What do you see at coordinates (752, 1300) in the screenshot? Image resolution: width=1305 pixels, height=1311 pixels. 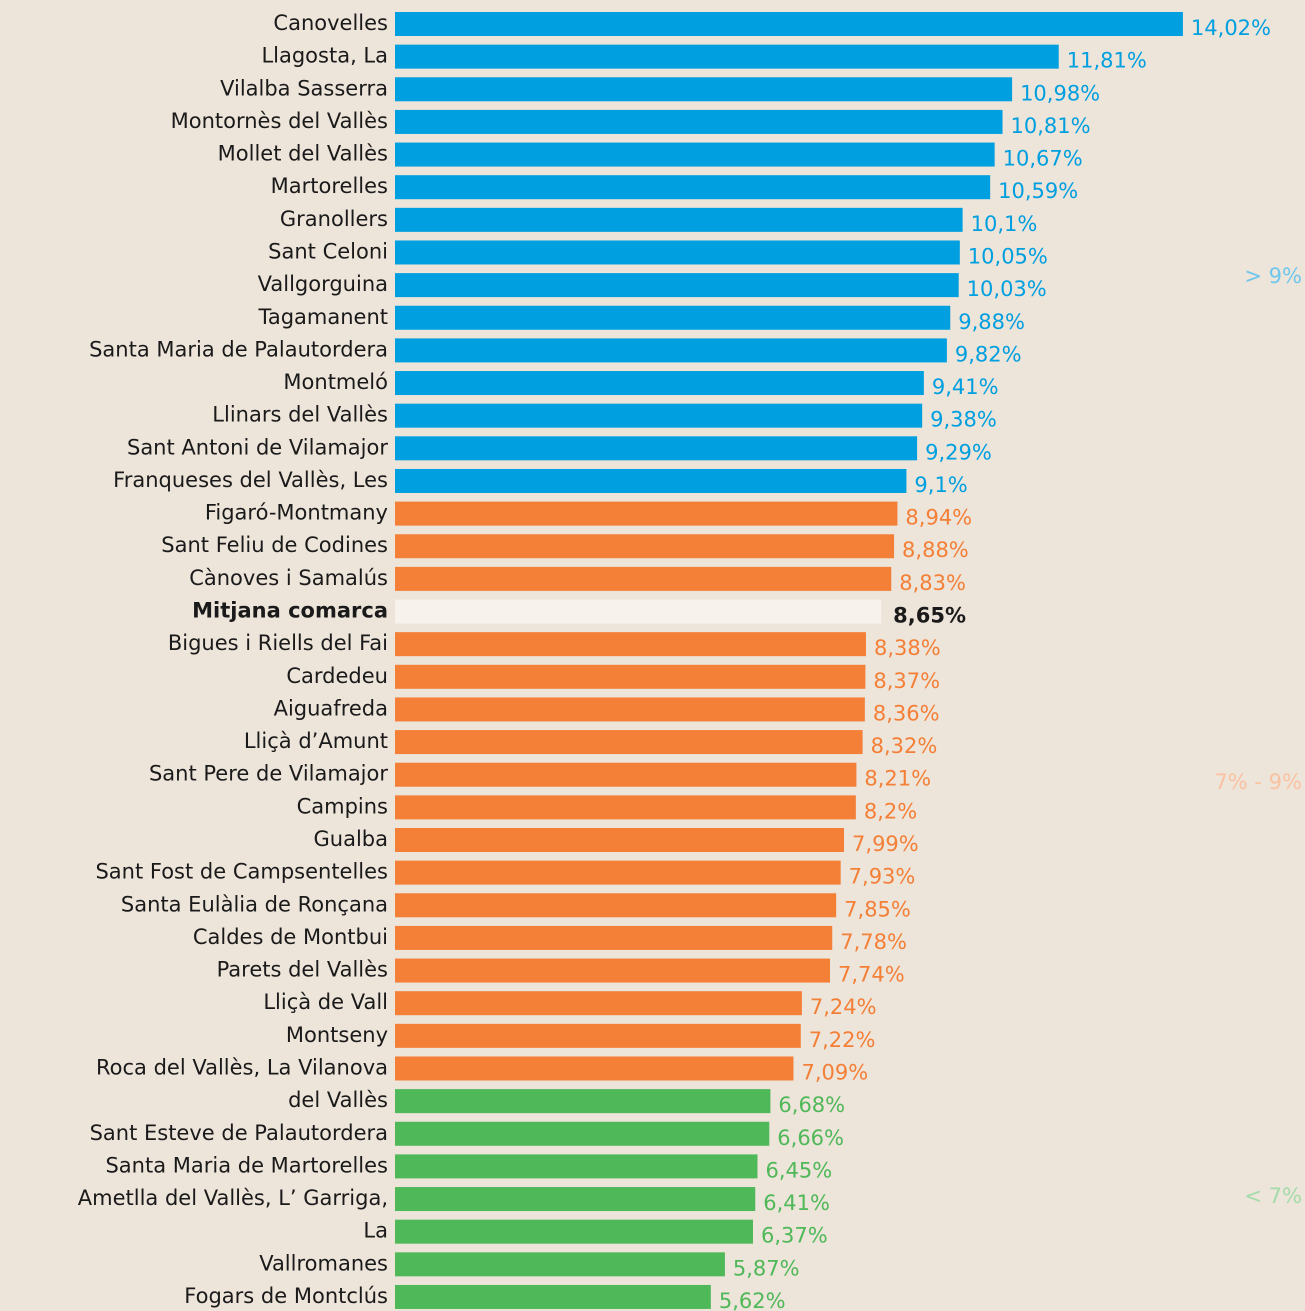 I see `value-label: 5,62%` at bounding box center [752, 1300].